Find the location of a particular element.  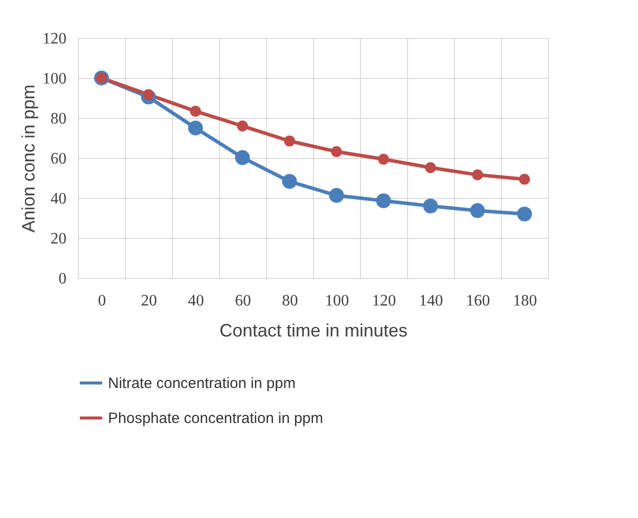

x-tick-label: 120 is located at coordinates (384, 301).